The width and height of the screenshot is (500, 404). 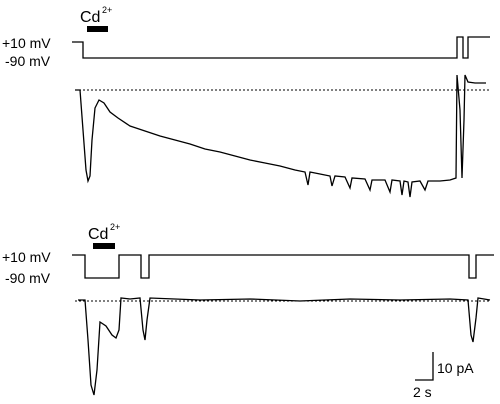 What do you see at coordinates (422, 392) in the screenshot?
I see `scale-time-label: 2 s` at bounding box center [422, 392].